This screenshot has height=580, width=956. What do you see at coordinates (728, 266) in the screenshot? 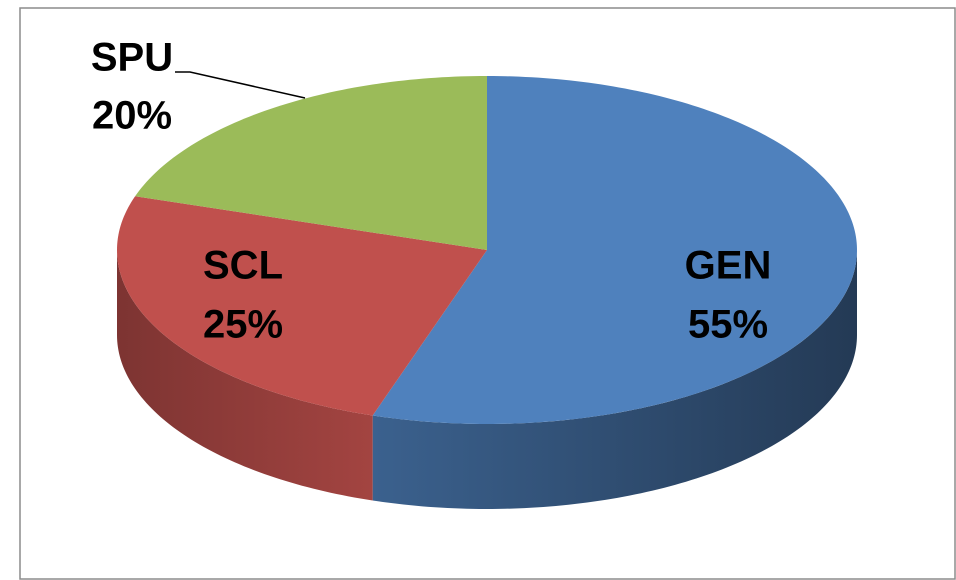
I see `category-label: GEN` at bounding box center [728, 266].